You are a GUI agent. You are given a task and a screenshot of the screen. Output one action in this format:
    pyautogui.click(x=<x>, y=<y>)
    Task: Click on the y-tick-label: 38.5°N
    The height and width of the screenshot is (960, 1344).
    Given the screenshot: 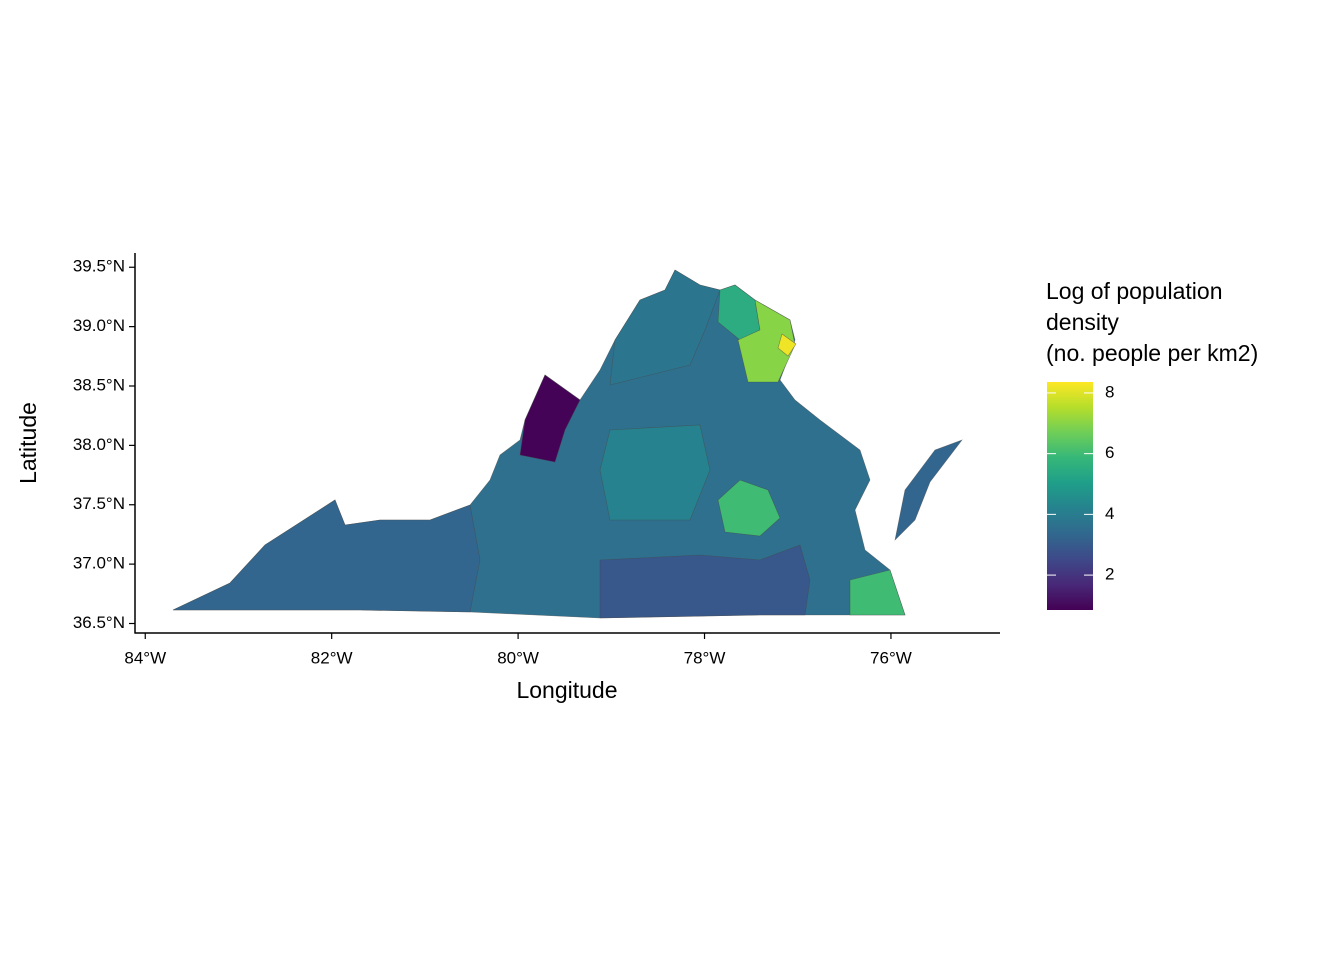 What is the action you would take?
    pyautogui.click(x=99, y=384)
    